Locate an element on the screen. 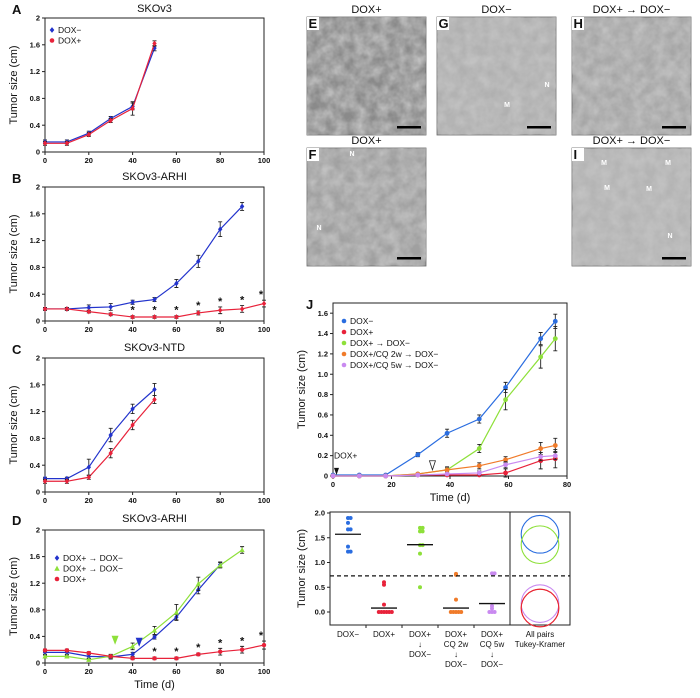 The image size is (700, 698). micrograph-I: DOX+ → DOX− I M M M M N is located at coordinates (631, 201).